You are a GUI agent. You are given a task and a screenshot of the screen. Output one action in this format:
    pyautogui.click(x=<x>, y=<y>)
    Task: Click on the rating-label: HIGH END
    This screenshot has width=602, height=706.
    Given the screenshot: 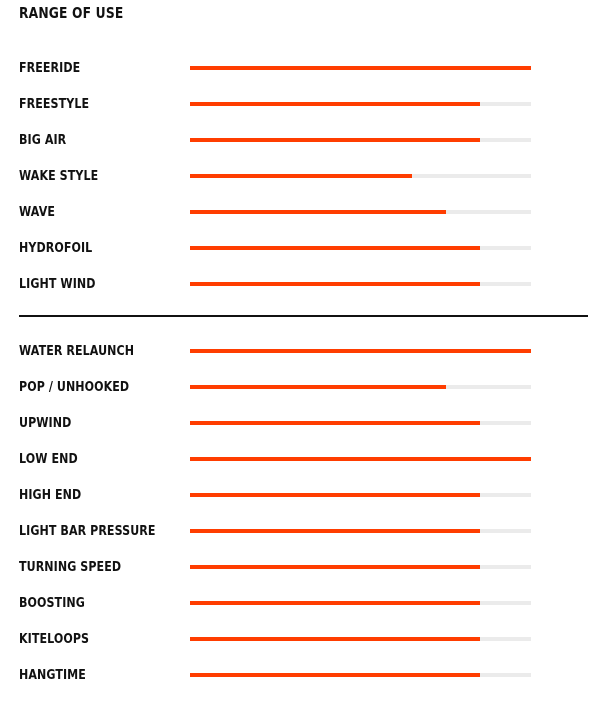 What is the action you would take?
    pyautogui.click(x=50, y=495)
    